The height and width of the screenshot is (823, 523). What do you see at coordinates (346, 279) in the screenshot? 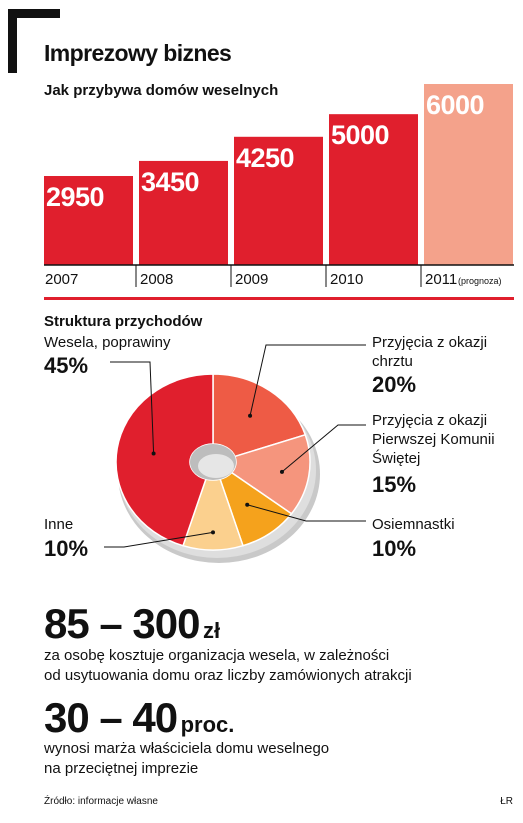
I see `bar-year-2010: 2010` at bounding box center [346, 279].